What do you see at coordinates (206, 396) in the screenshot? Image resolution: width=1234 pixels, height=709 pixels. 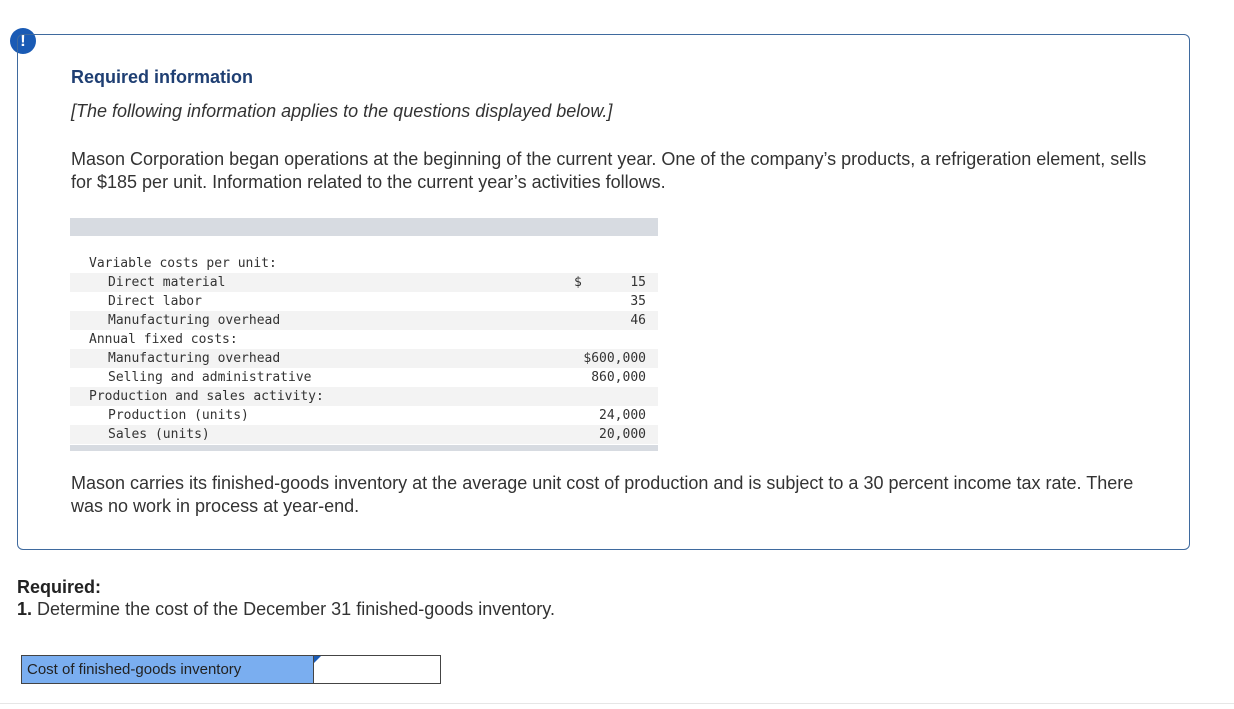 I see `row-label: Production and sales activity:` at bounding box center [206, 396].